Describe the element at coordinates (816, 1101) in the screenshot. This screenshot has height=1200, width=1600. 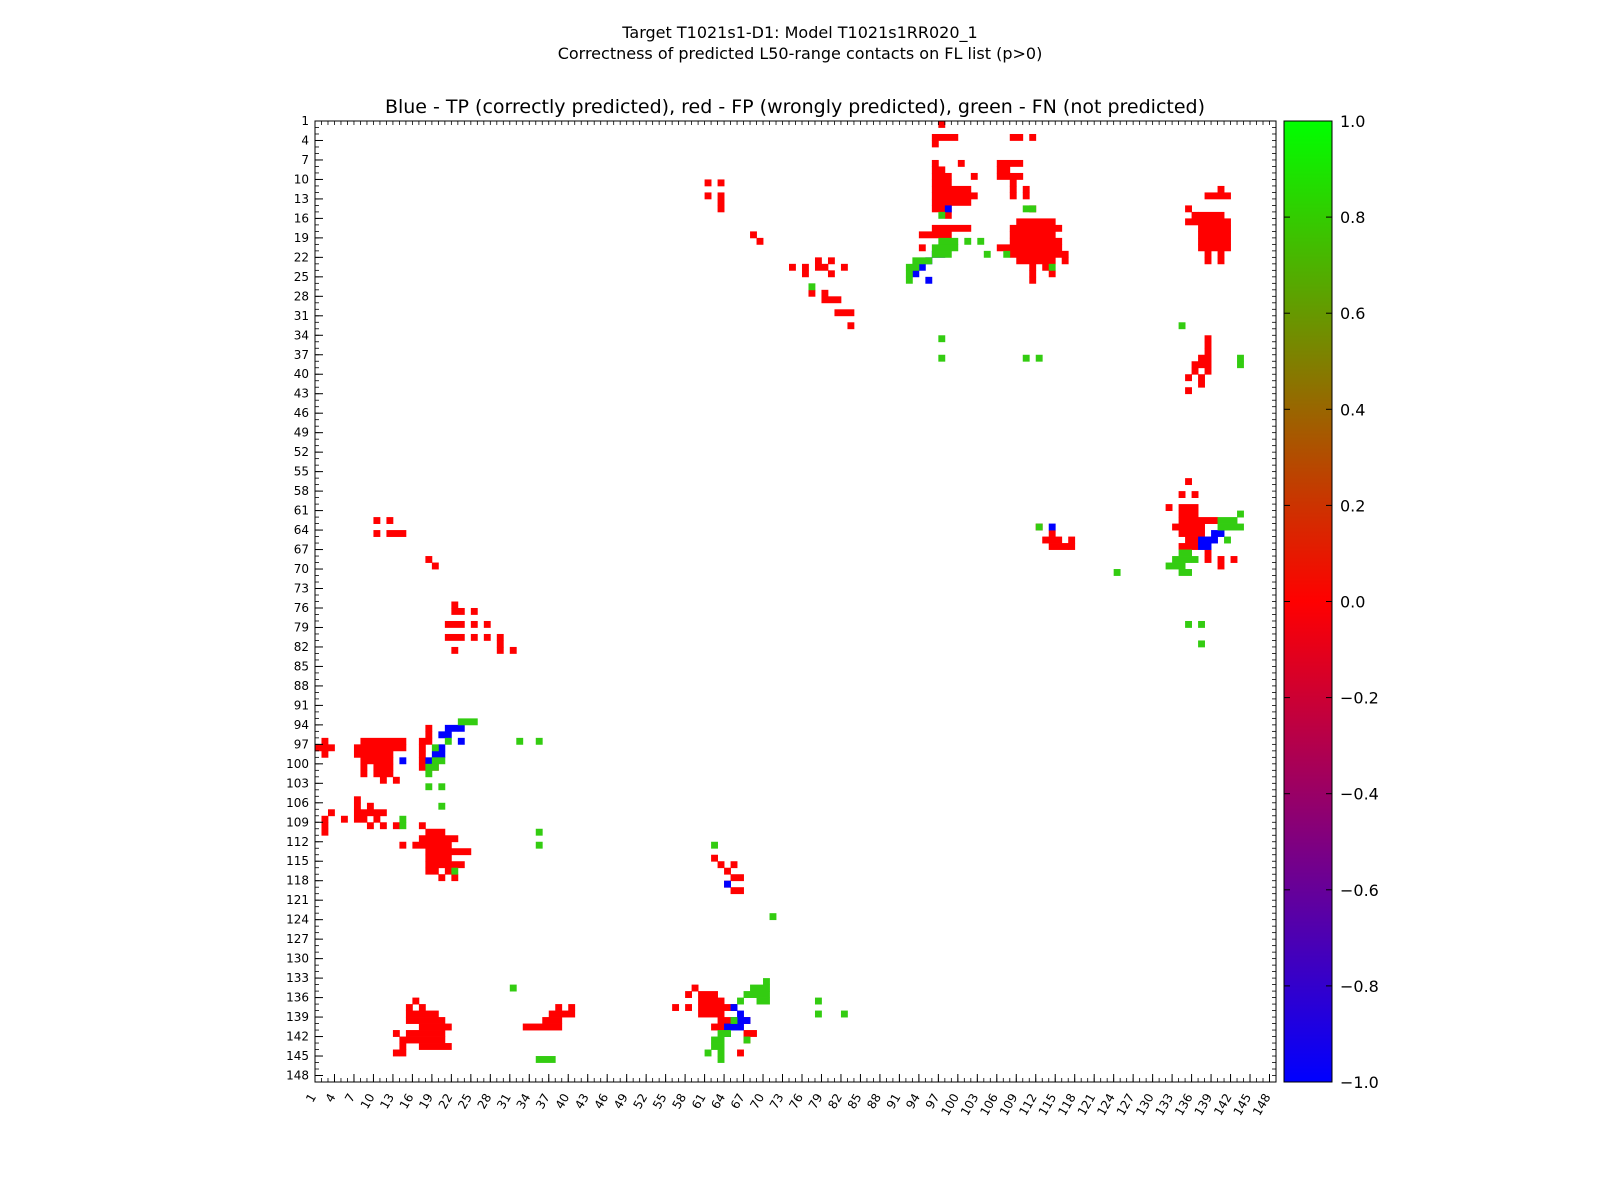
I see `x-tick-label: 79` at that location.